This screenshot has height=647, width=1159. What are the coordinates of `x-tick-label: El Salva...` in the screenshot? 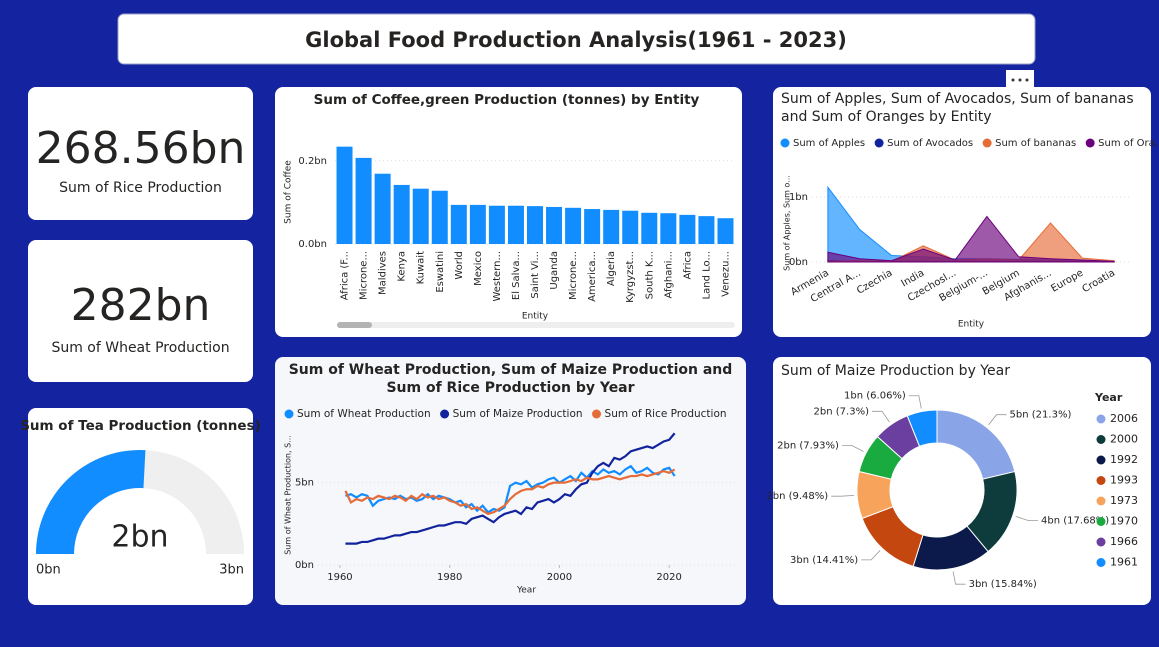 It's located at (516, 275).